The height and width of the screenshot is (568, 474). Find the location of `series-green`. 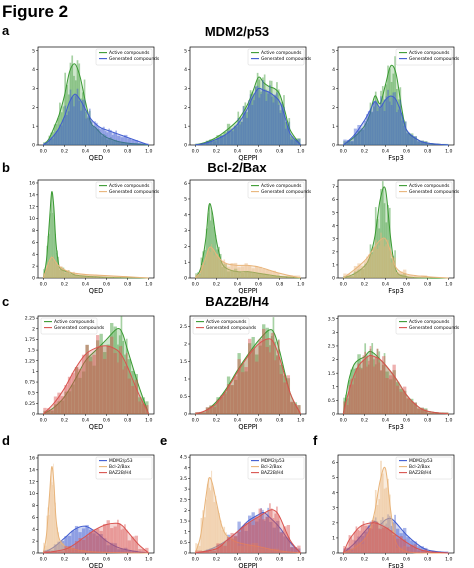

series-green is located at coordinates (248, 366).